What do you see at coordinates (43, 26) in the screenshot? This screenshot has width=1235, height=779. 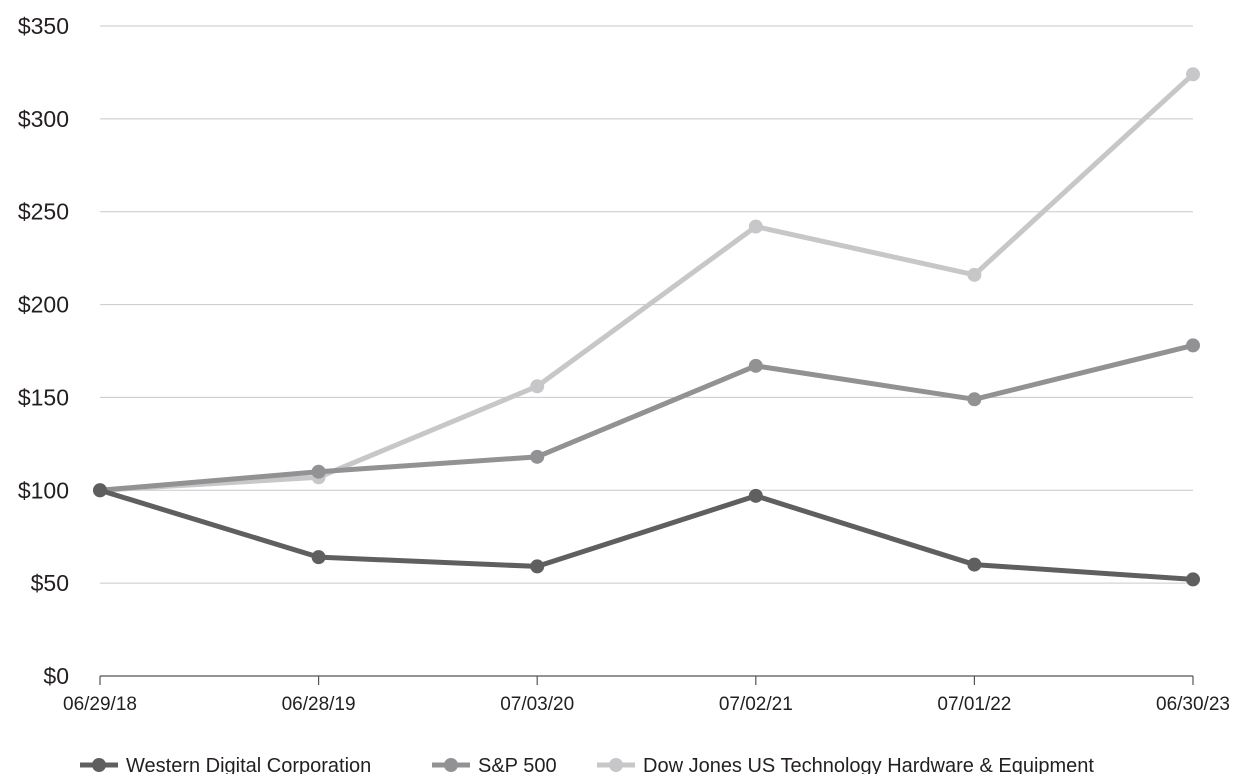 I see `y-tick-label: $350` at bounding box center [43, 26].